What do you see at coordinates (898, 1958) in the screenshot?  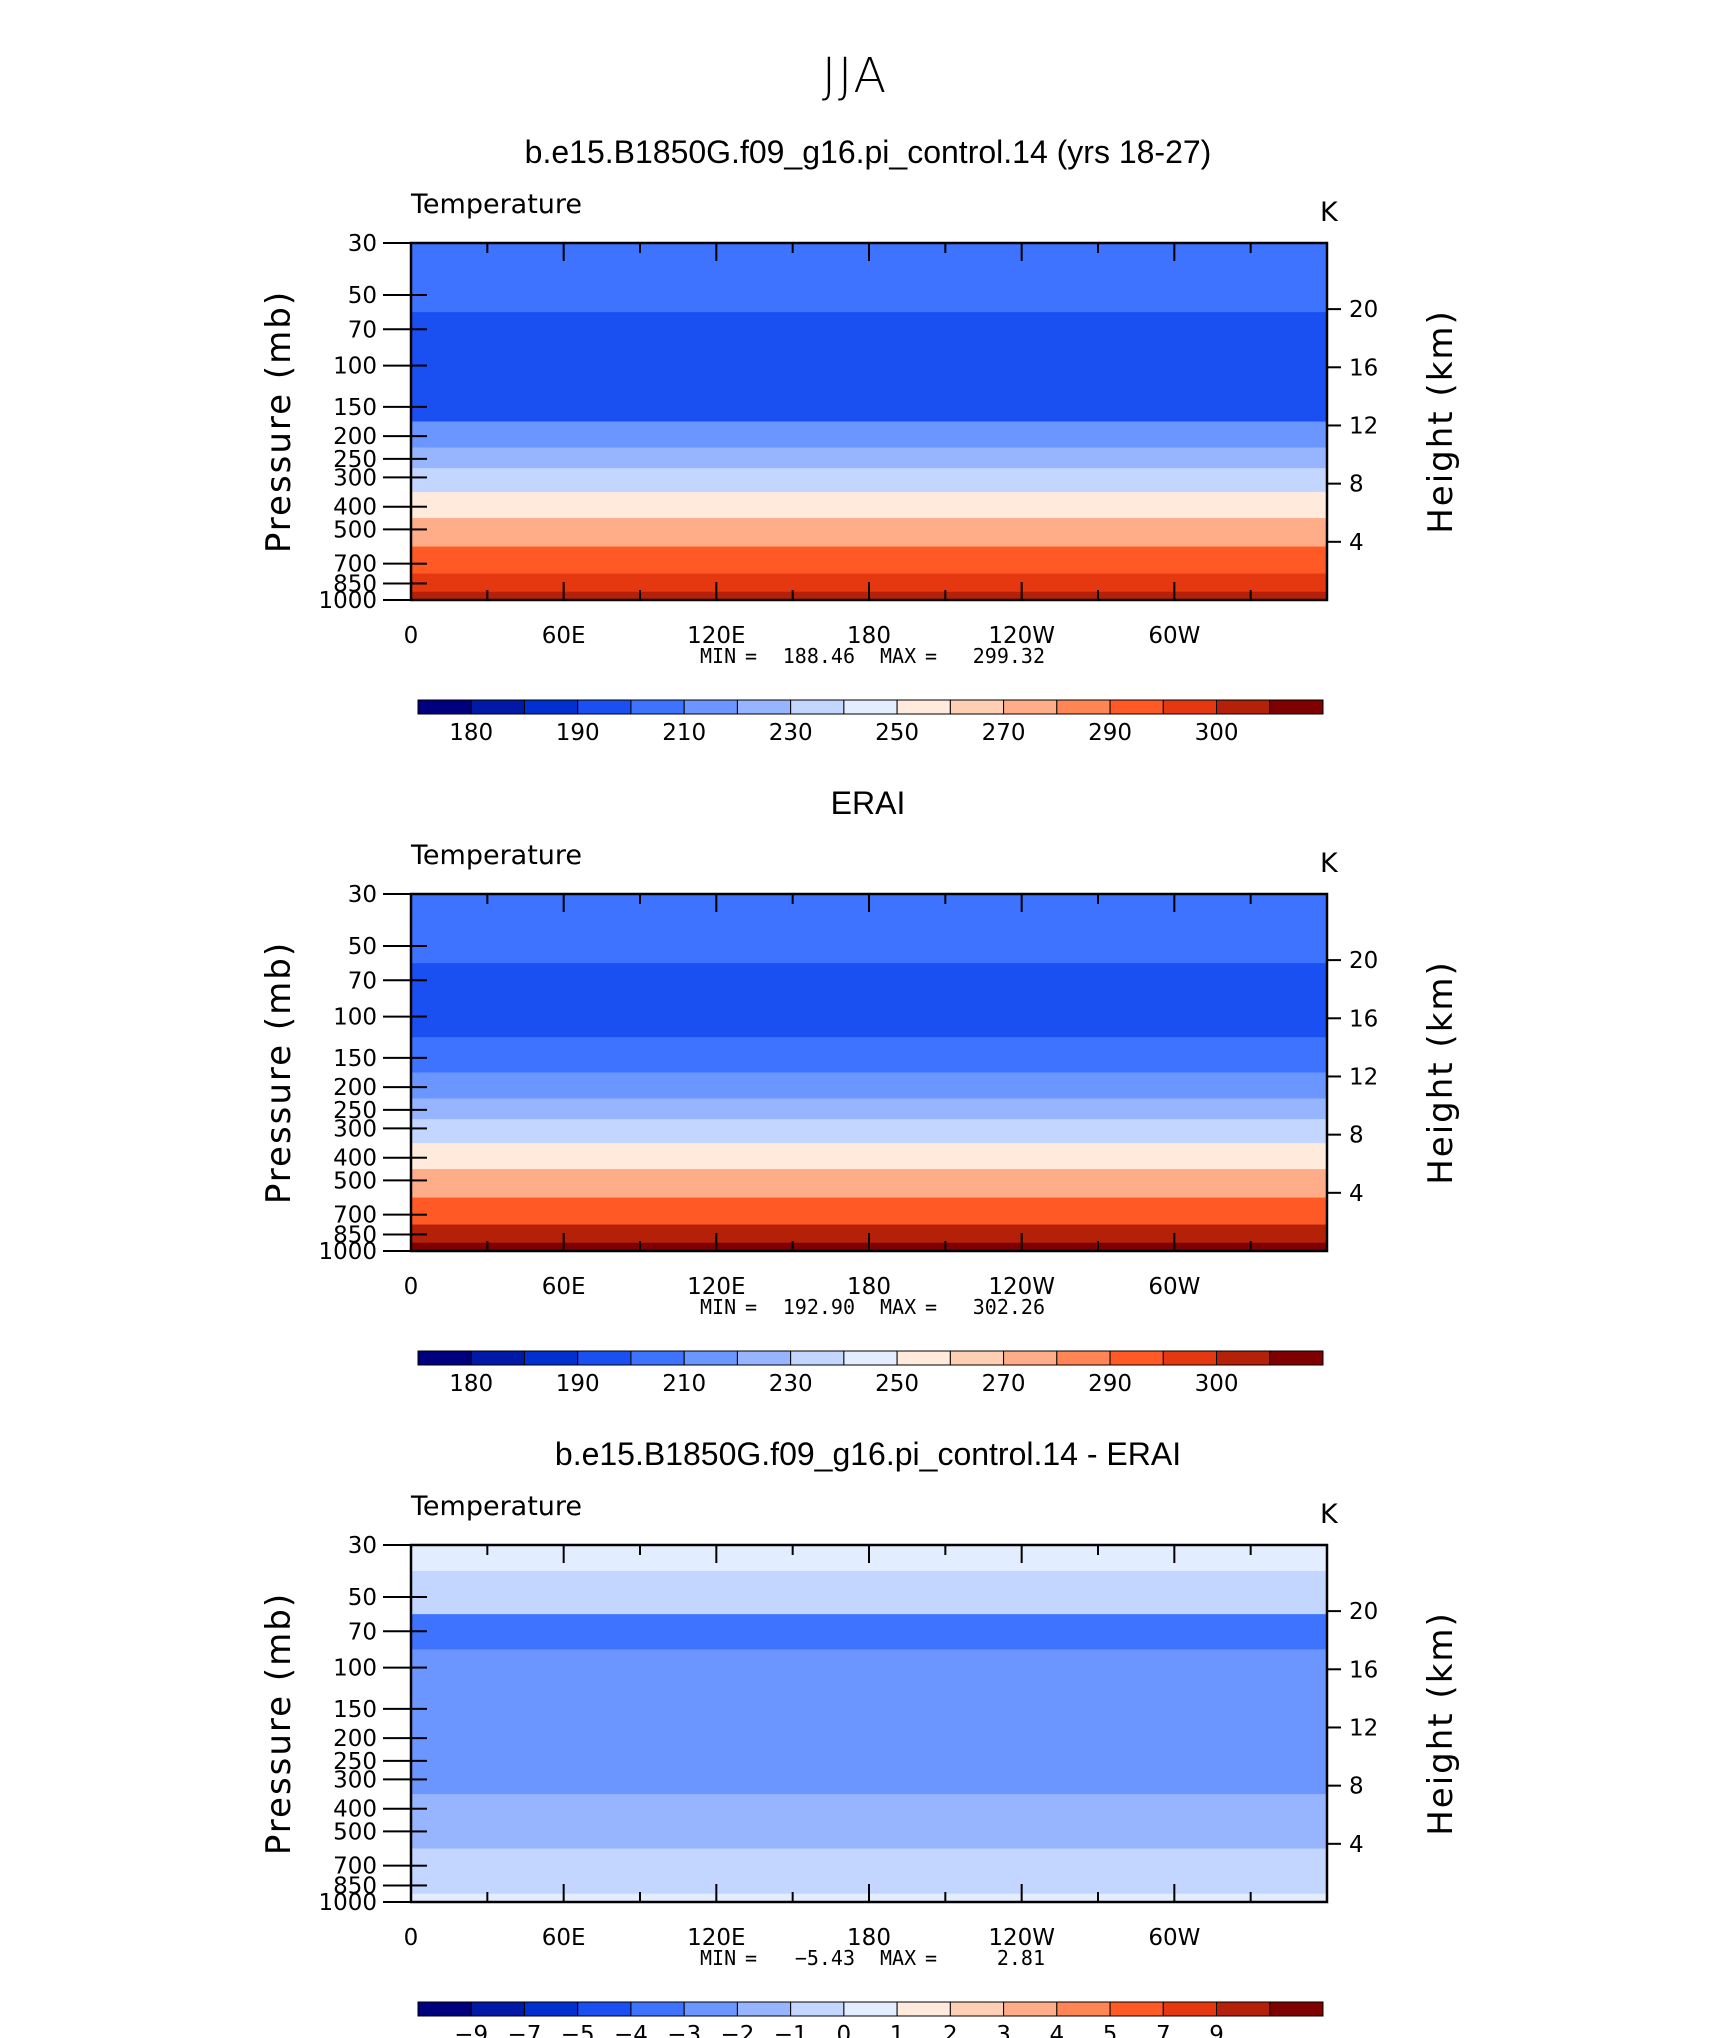 I see `max-label: MAX` at bounding box center [898, 1958].